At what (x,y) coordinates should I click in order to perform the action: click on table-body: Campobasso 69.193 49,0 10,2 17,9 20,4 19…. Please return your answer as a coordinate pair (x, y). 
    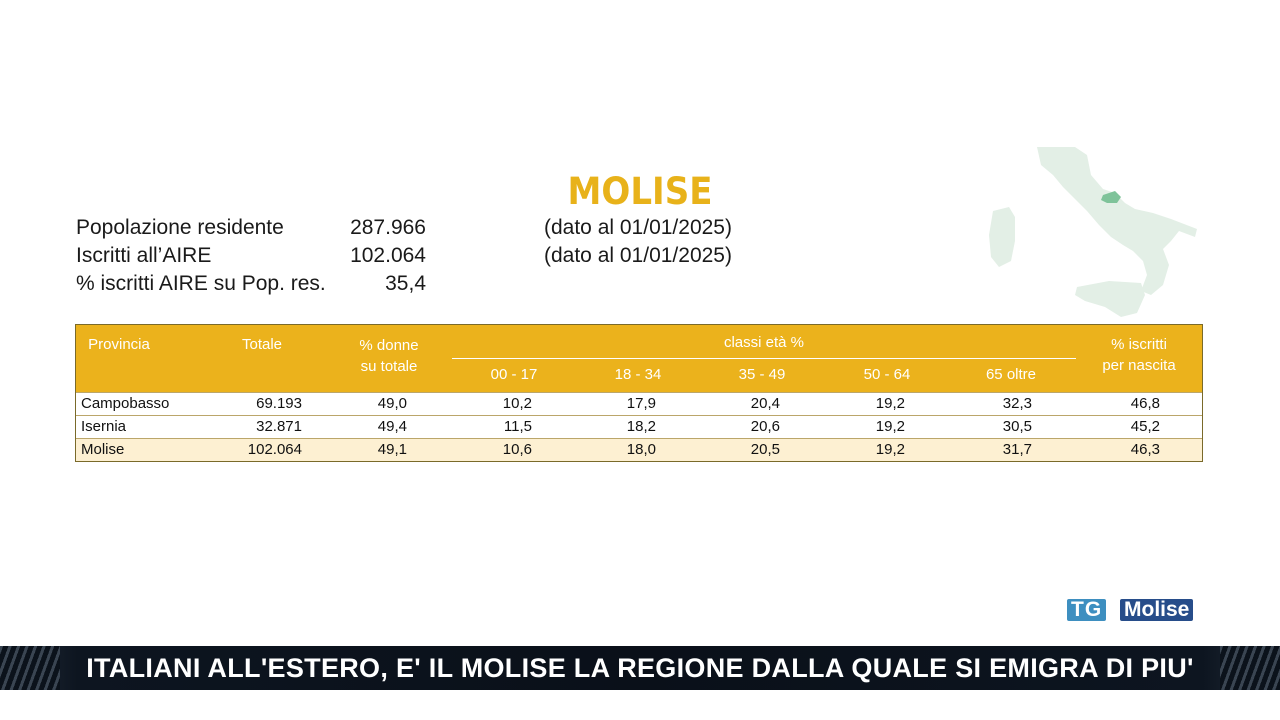
    Looking at the image, I should click on (639, 426).